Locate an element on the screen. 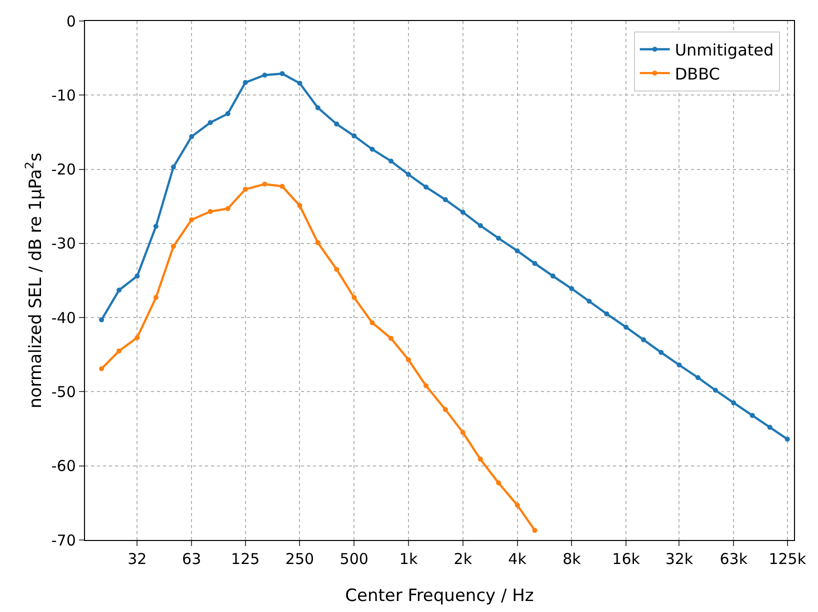 This screenshot has height=612, width=818. x-tick-label: 1k is located at coordinates (408, 559).